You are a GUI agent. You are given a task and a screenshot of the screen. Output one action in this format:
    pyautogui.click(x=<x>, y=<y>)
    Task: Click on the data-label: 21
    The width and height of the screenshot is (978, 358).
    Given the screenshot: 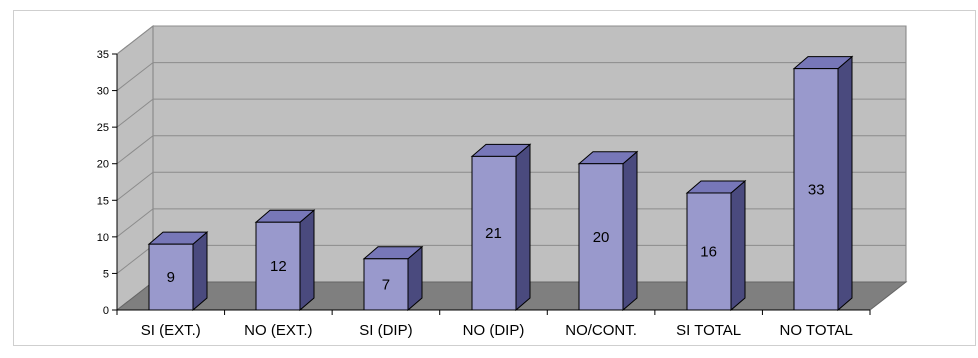 What is the action you would take?
    pyautogui.click(x=493, y=233)
    